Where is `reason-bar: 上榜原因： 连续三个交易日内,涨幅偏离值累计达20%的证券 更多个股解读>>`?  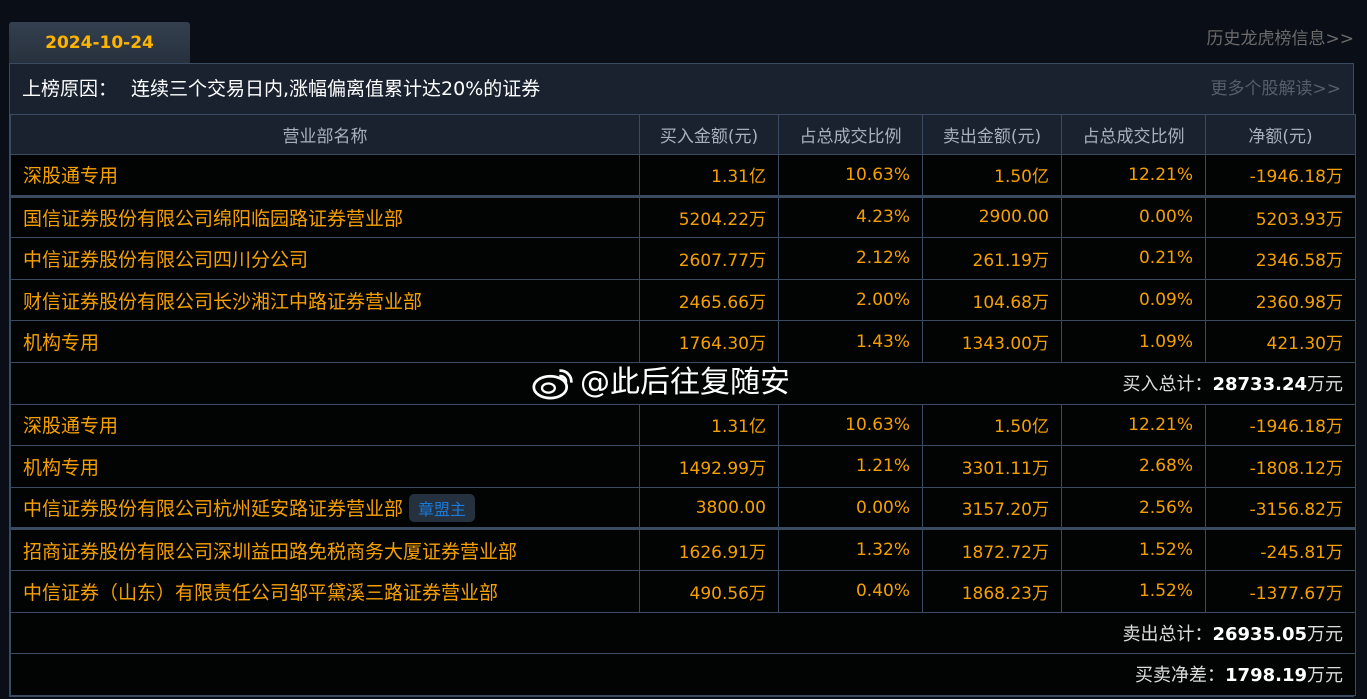 reason-bar: 上榜原因： 连续三个交易日内,涨幅偏离值累计达20%的证券 更多个股解读>> is located at coordinates (681, 89).